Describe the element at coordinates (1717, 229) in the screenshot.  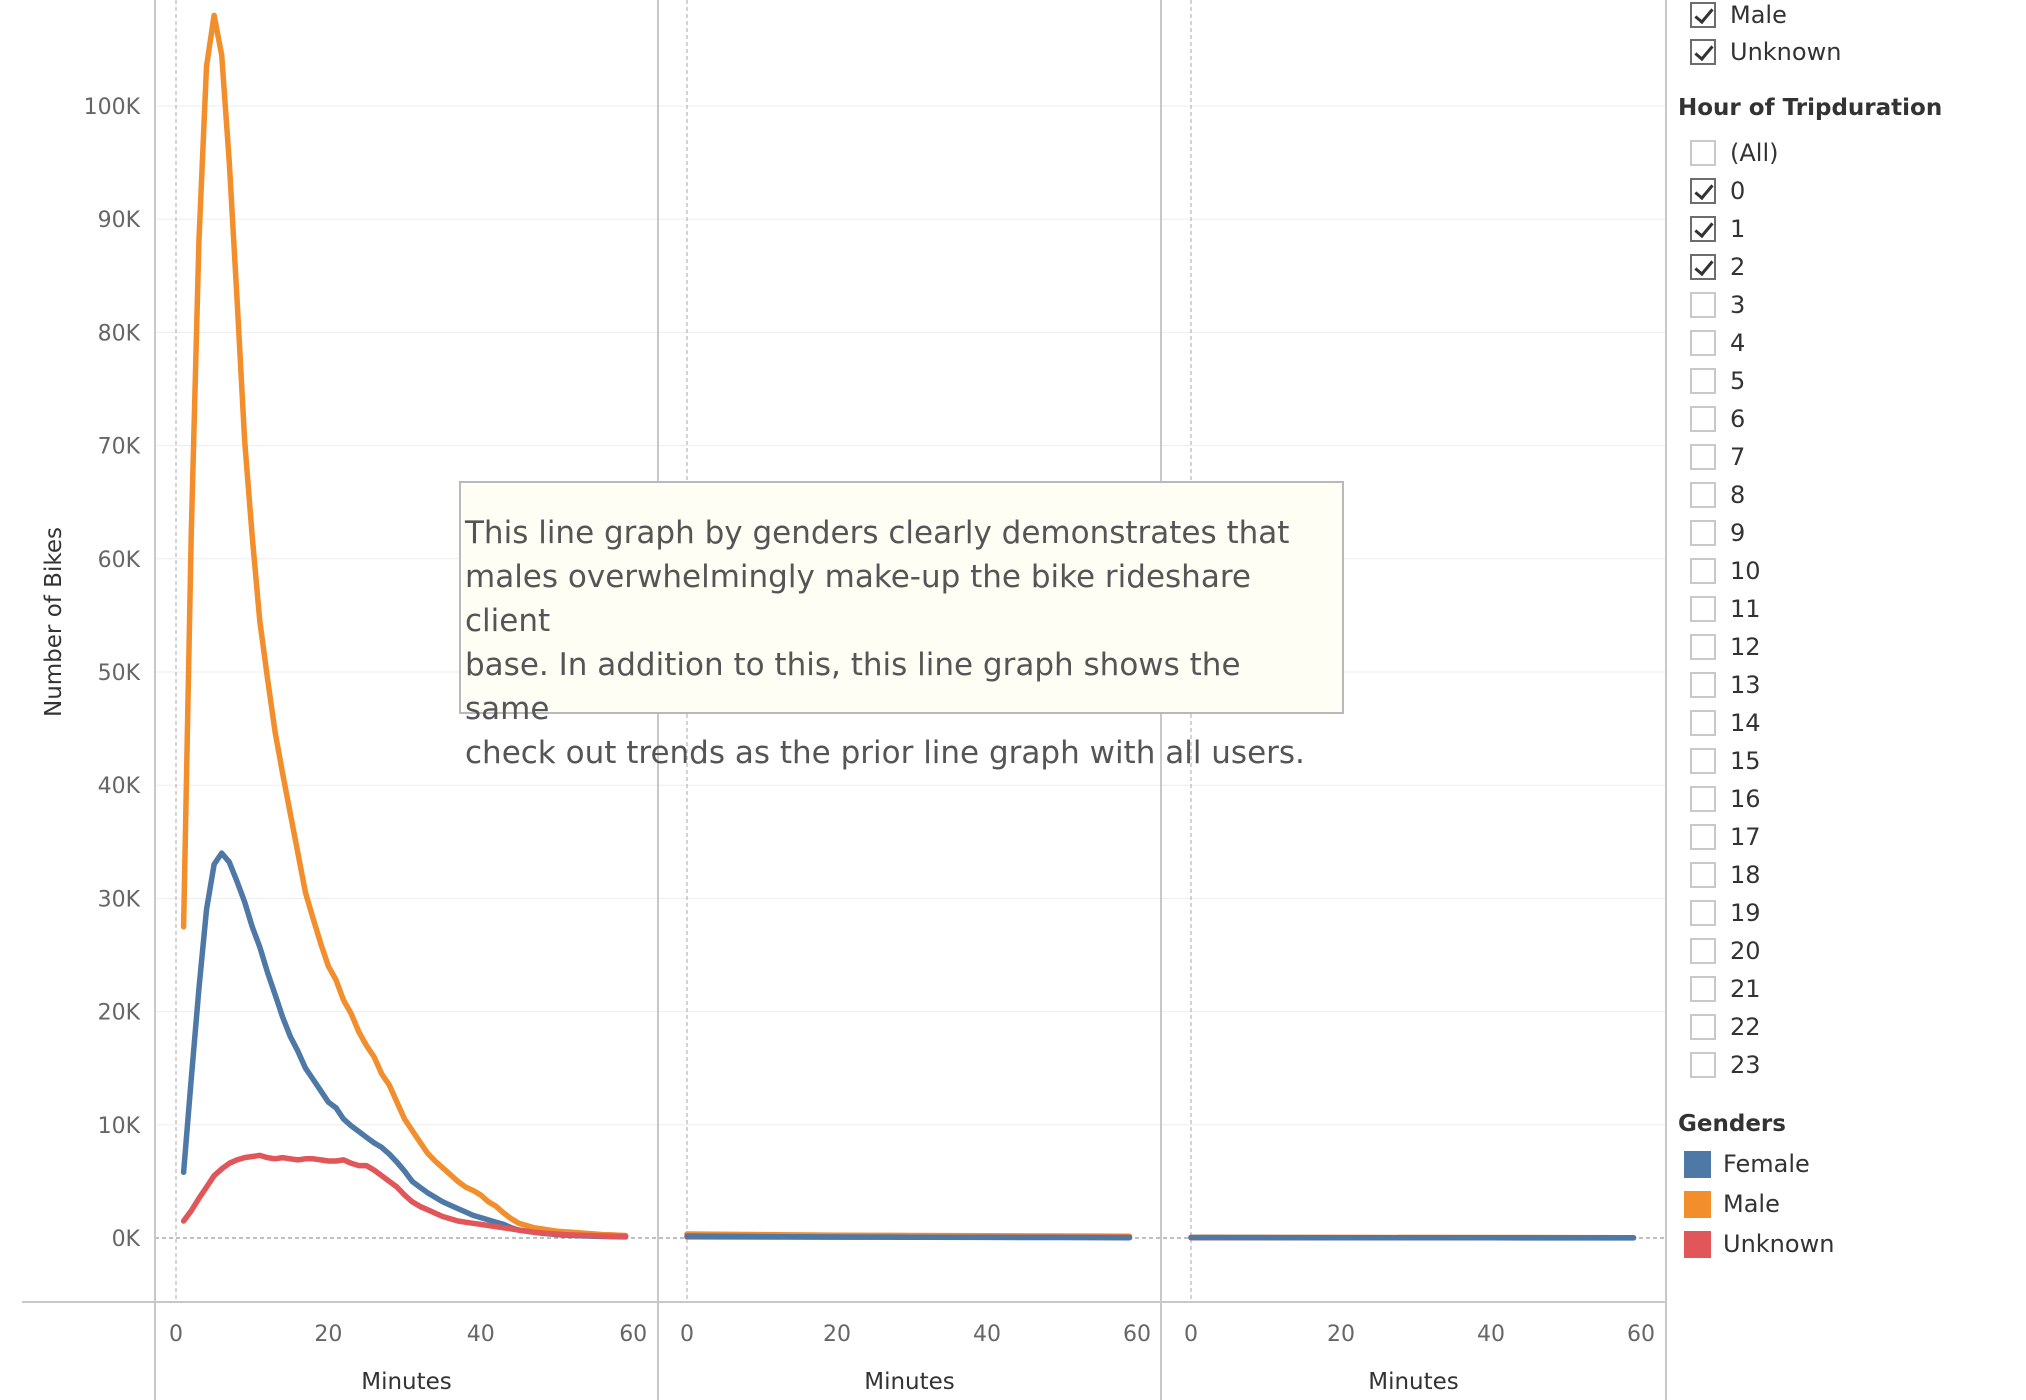
I see `filter-item: 1` at that location.